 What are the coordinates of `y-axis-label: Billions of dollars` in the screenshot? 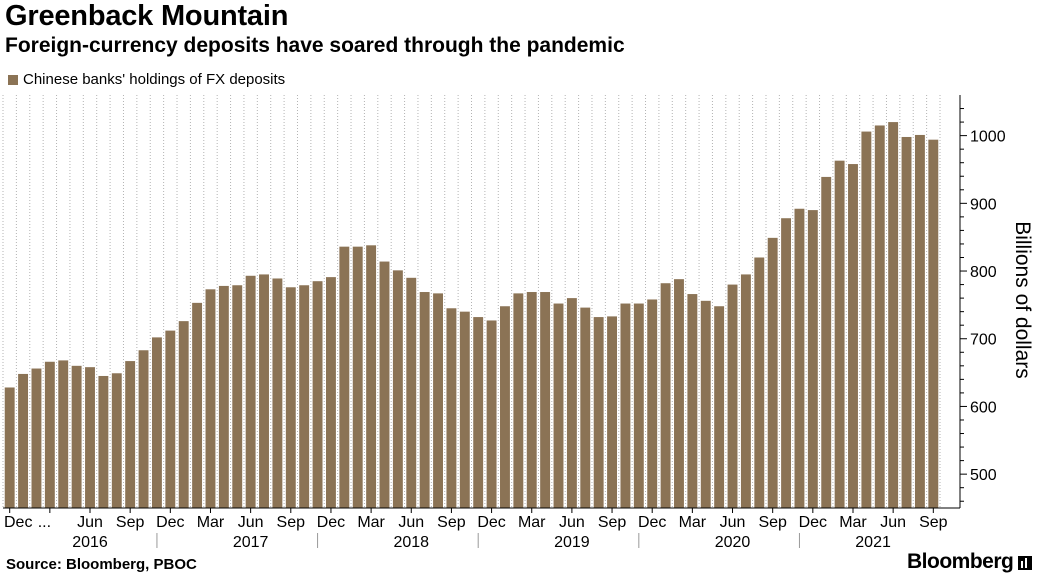 It's located at (1022, 300).